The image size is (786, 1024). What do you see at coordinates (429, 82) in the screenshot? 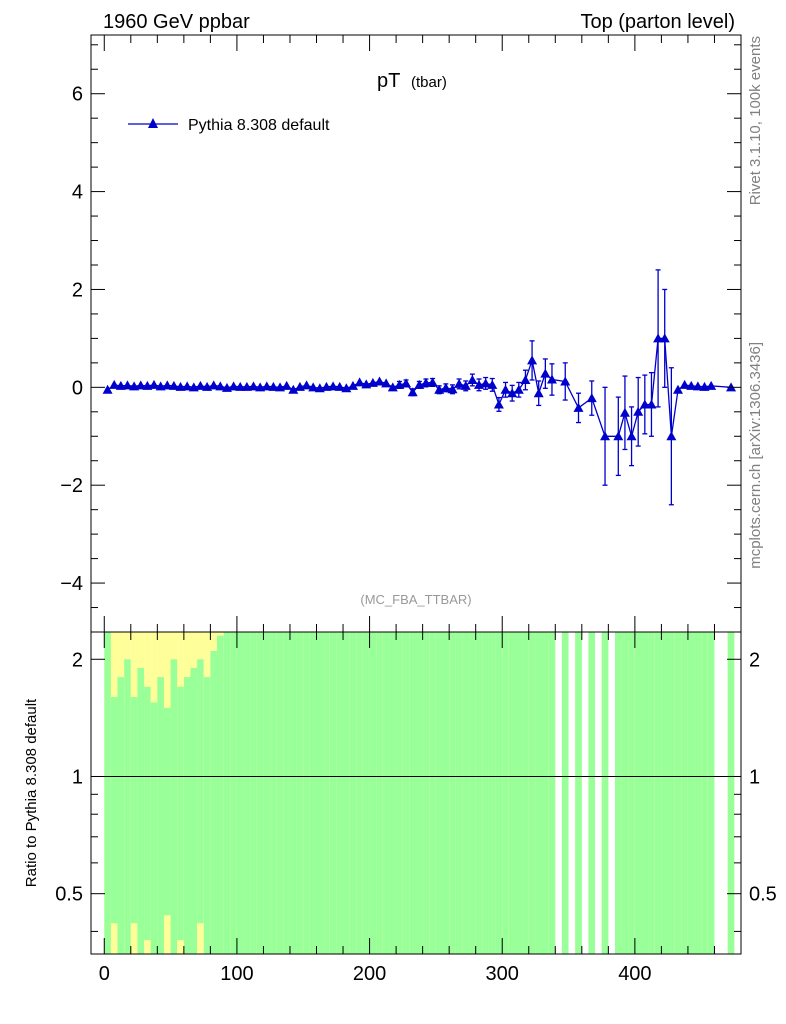
I see `plot-title-sub: (tbar)` at bounding box center [429, 82].